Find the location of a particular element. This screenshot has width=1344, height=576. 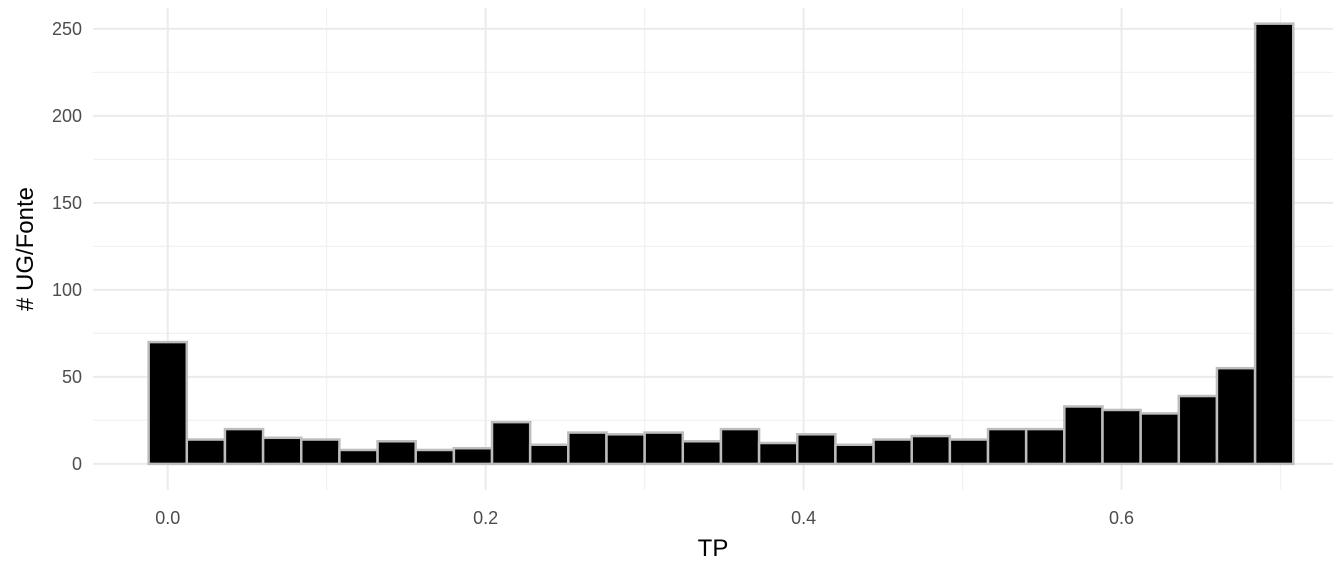

y-tick-label: 50 is located at coordinates (72, 377).